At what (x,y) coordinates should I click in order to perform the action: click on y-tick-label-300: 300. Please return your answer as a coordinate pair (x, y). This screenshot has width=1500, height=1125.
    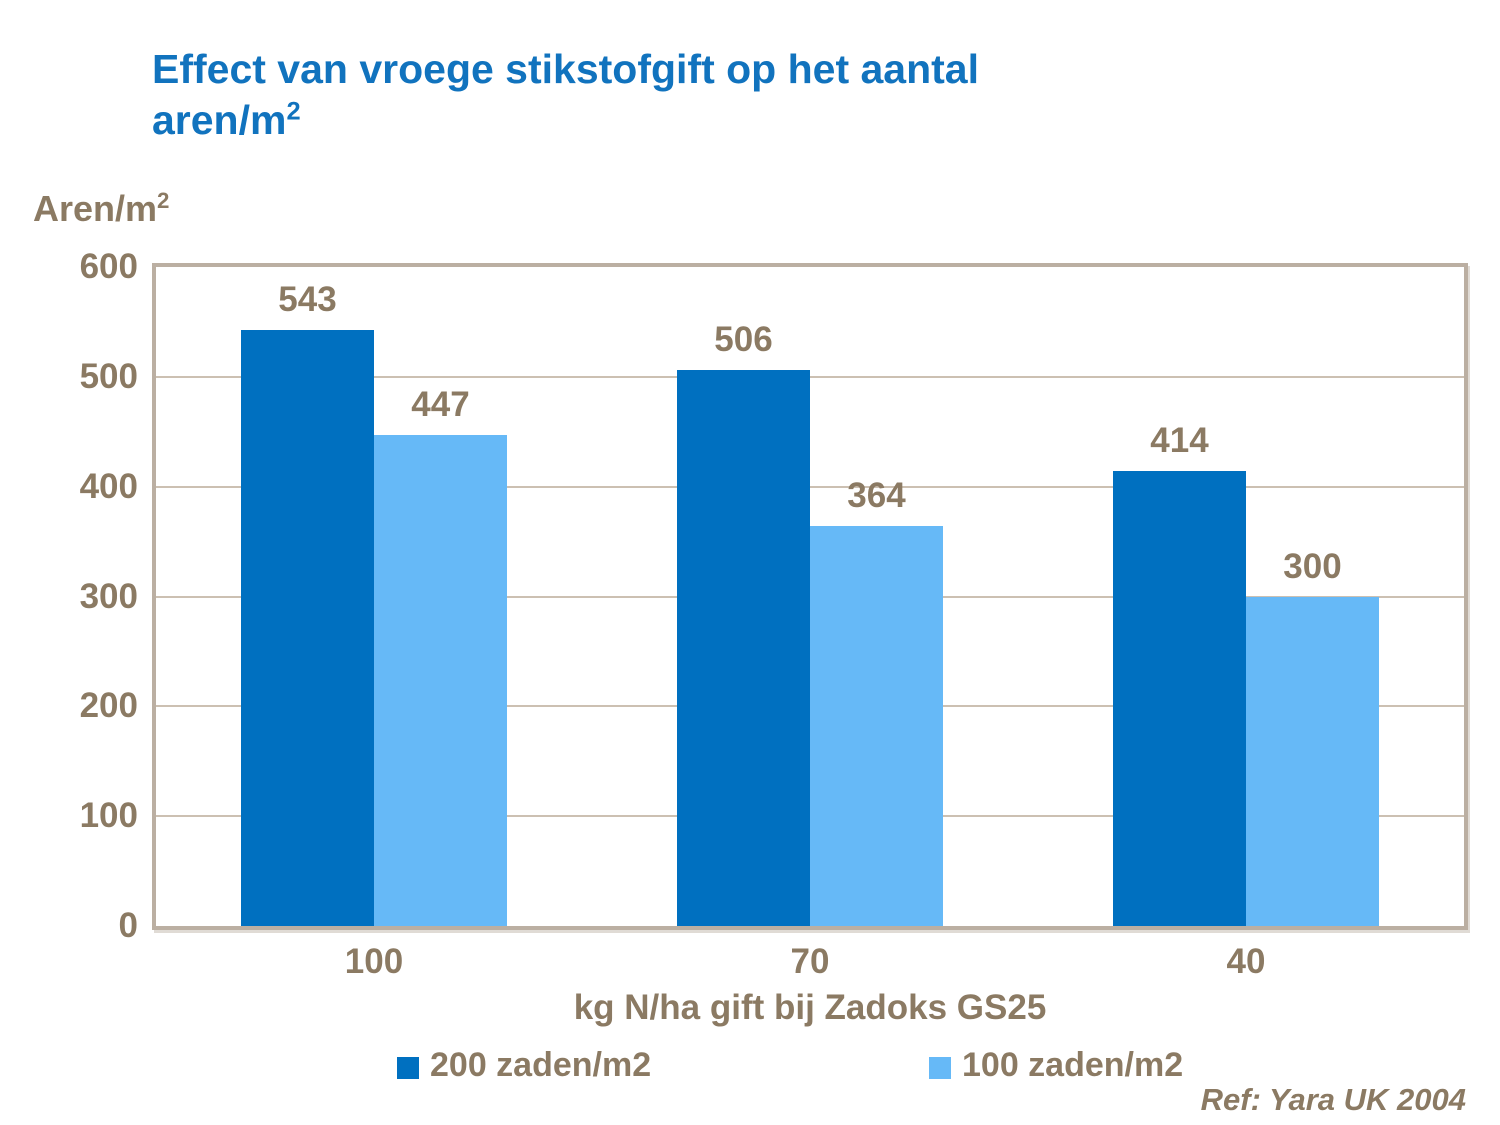
    Looking at the image, I should click on (108, 596).